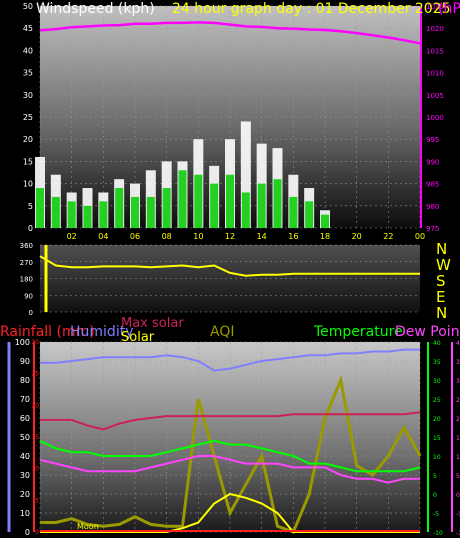 The width and height of the screenshot is (460, 538). I want to click on hour-tick-label: 00, so click(420, 236).